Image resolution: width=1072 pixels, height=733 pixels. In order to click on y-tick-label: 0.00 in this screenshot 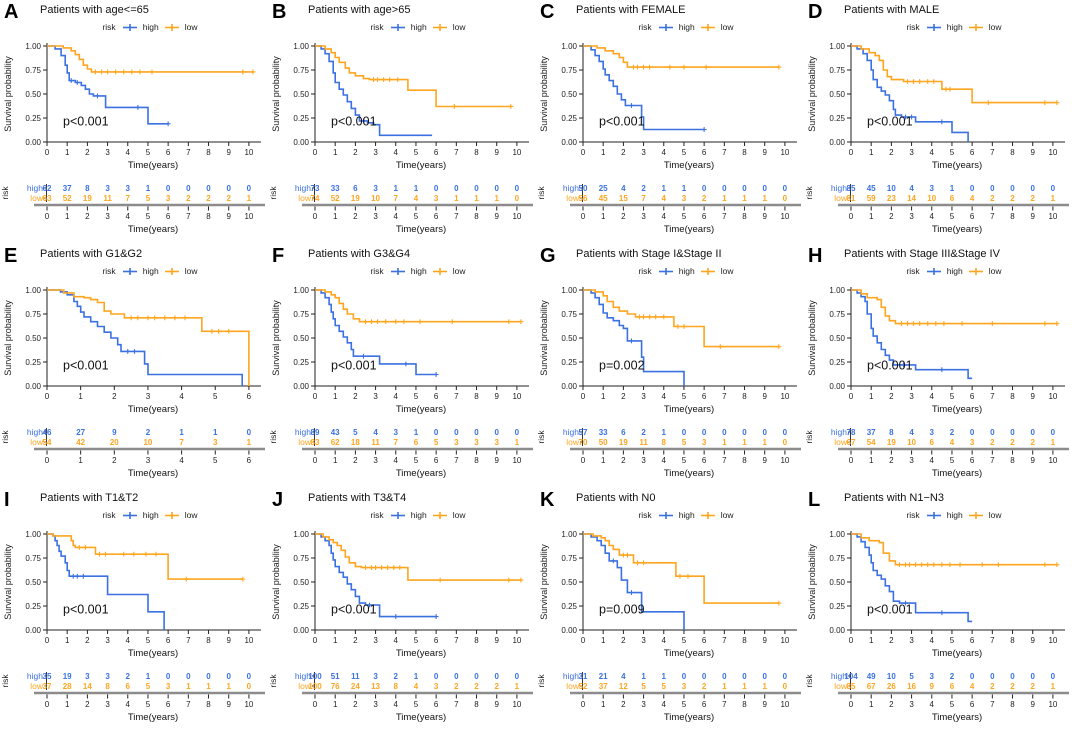, I will do `click(837, 142)`.